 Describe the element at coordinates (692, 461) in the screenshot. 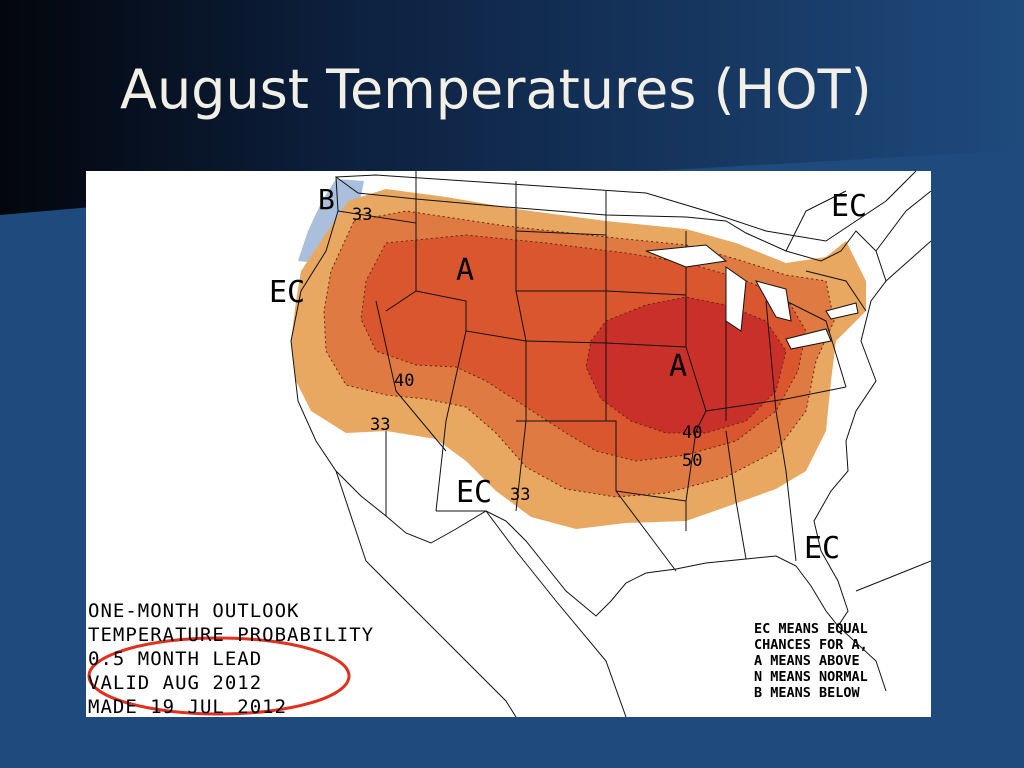

I see `label-50-se: 50` at that location.